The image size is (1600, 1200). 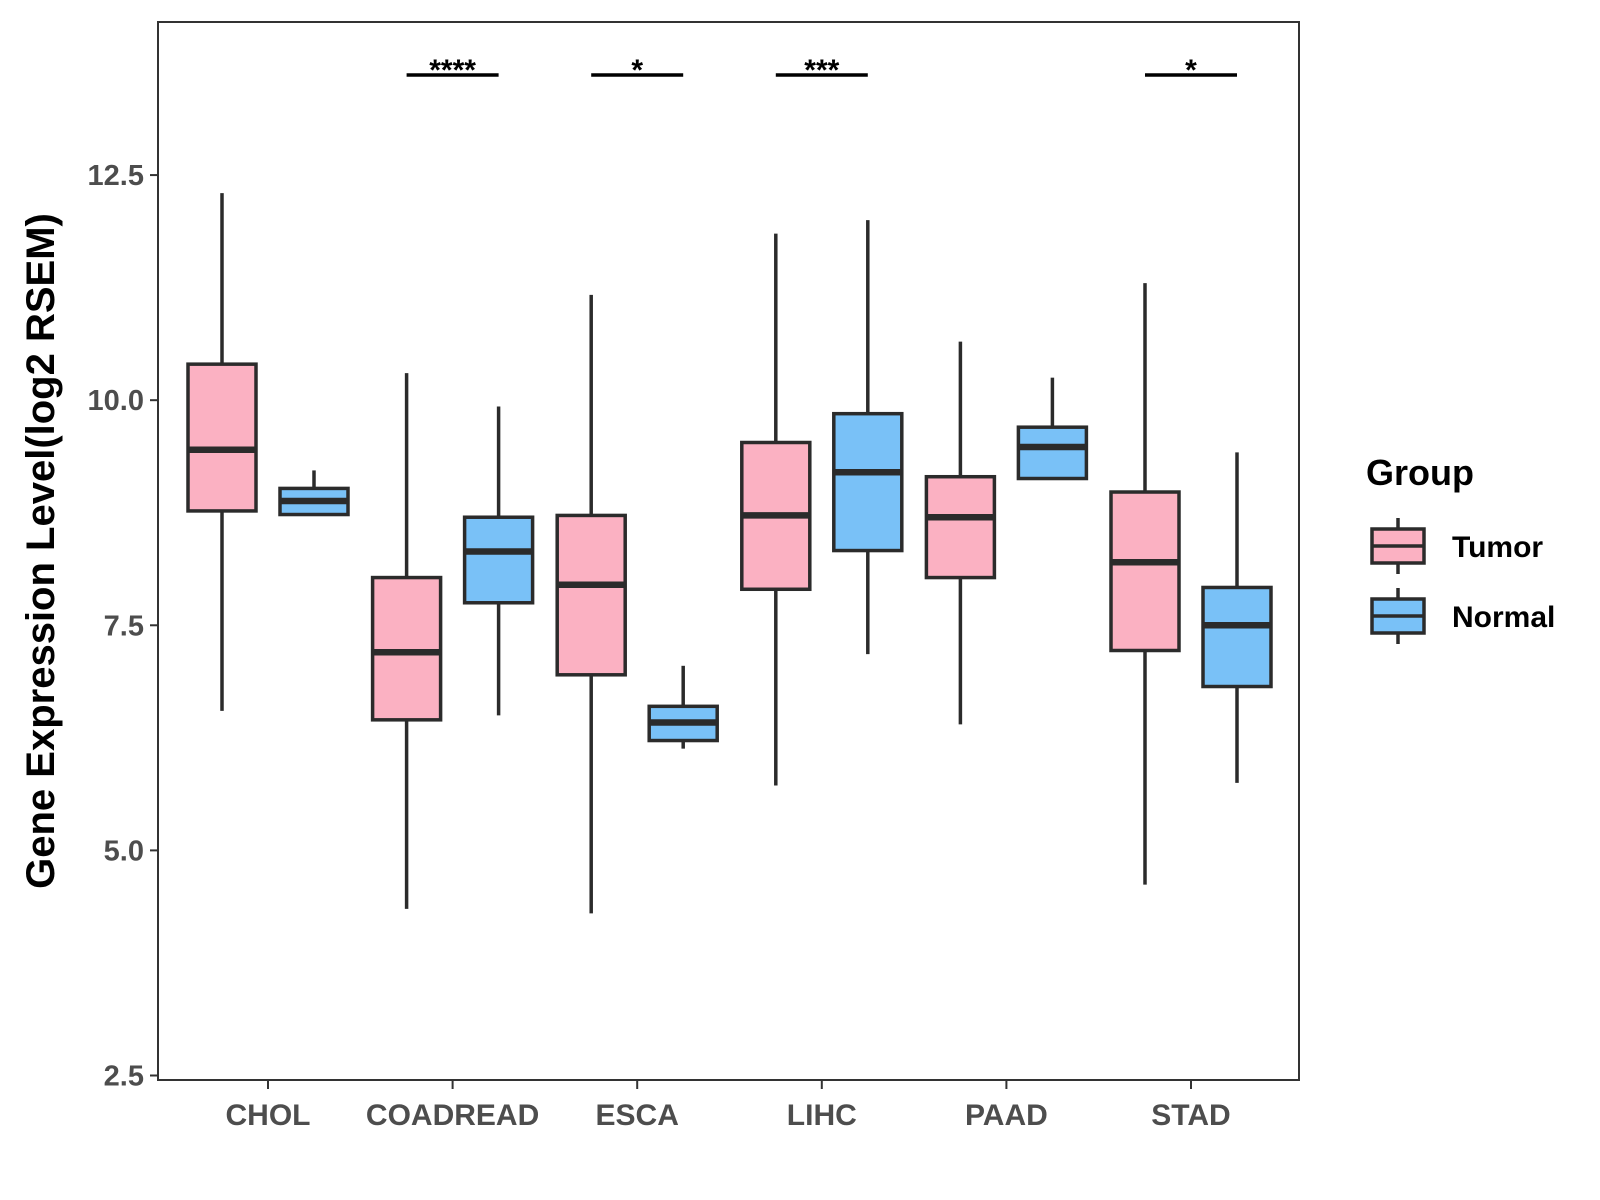 I want to click on legend: Group Tumor Normal, so click(x=1460, y=548).